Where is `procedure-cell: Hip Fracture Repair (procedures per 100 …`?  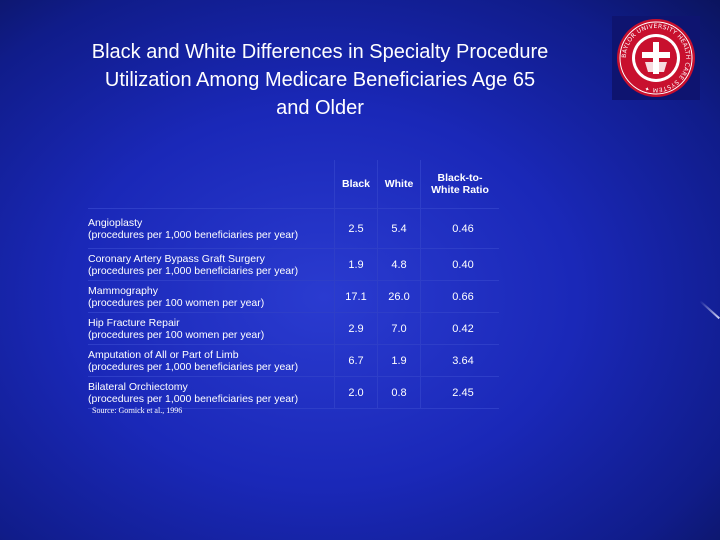
procedure-cell: Hip Fracture Repair (procedures per 100 … is located at coordinates (211, 328).